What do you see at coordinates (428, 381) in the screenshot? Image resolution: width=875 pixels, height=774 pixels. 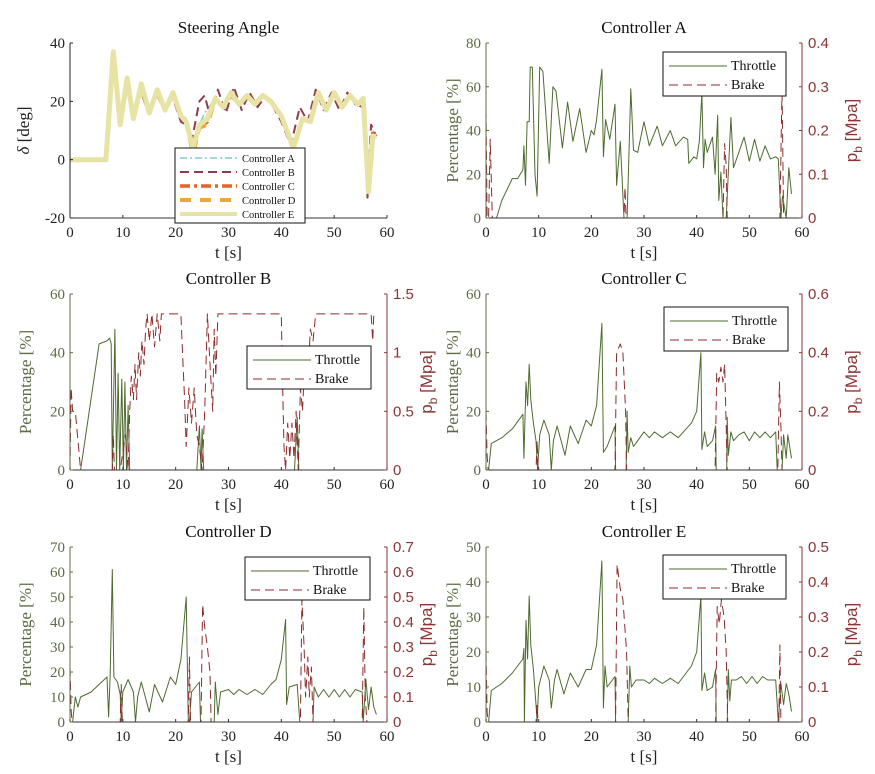 I see `y2-axis-label: pb [Mpa]` at bounding box center [428, 381].